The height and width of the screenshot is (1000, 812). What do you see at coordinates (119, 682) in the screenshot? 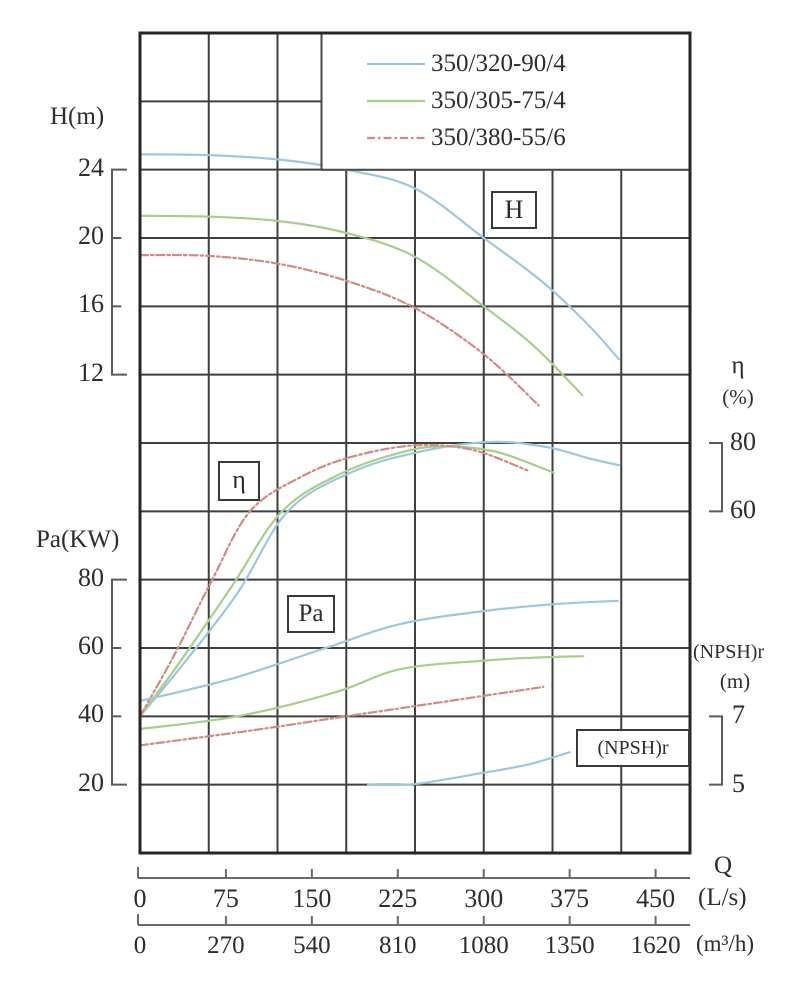
I see `pa-axis-bracket` at bounding box center [119, 682].